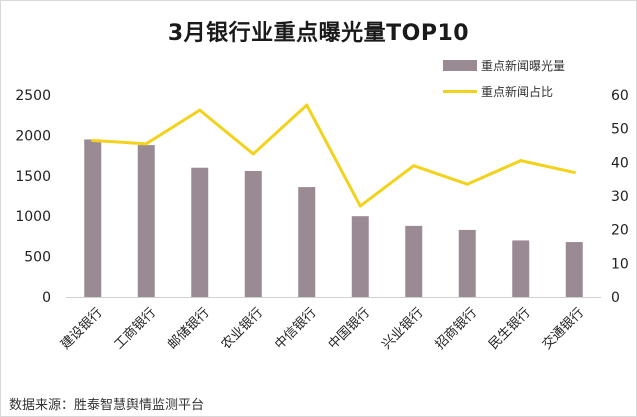 Image resolution: width=637 pixels, height=417 pixels. I want to click on x-category-label: 招商银行, so click(456, 328).